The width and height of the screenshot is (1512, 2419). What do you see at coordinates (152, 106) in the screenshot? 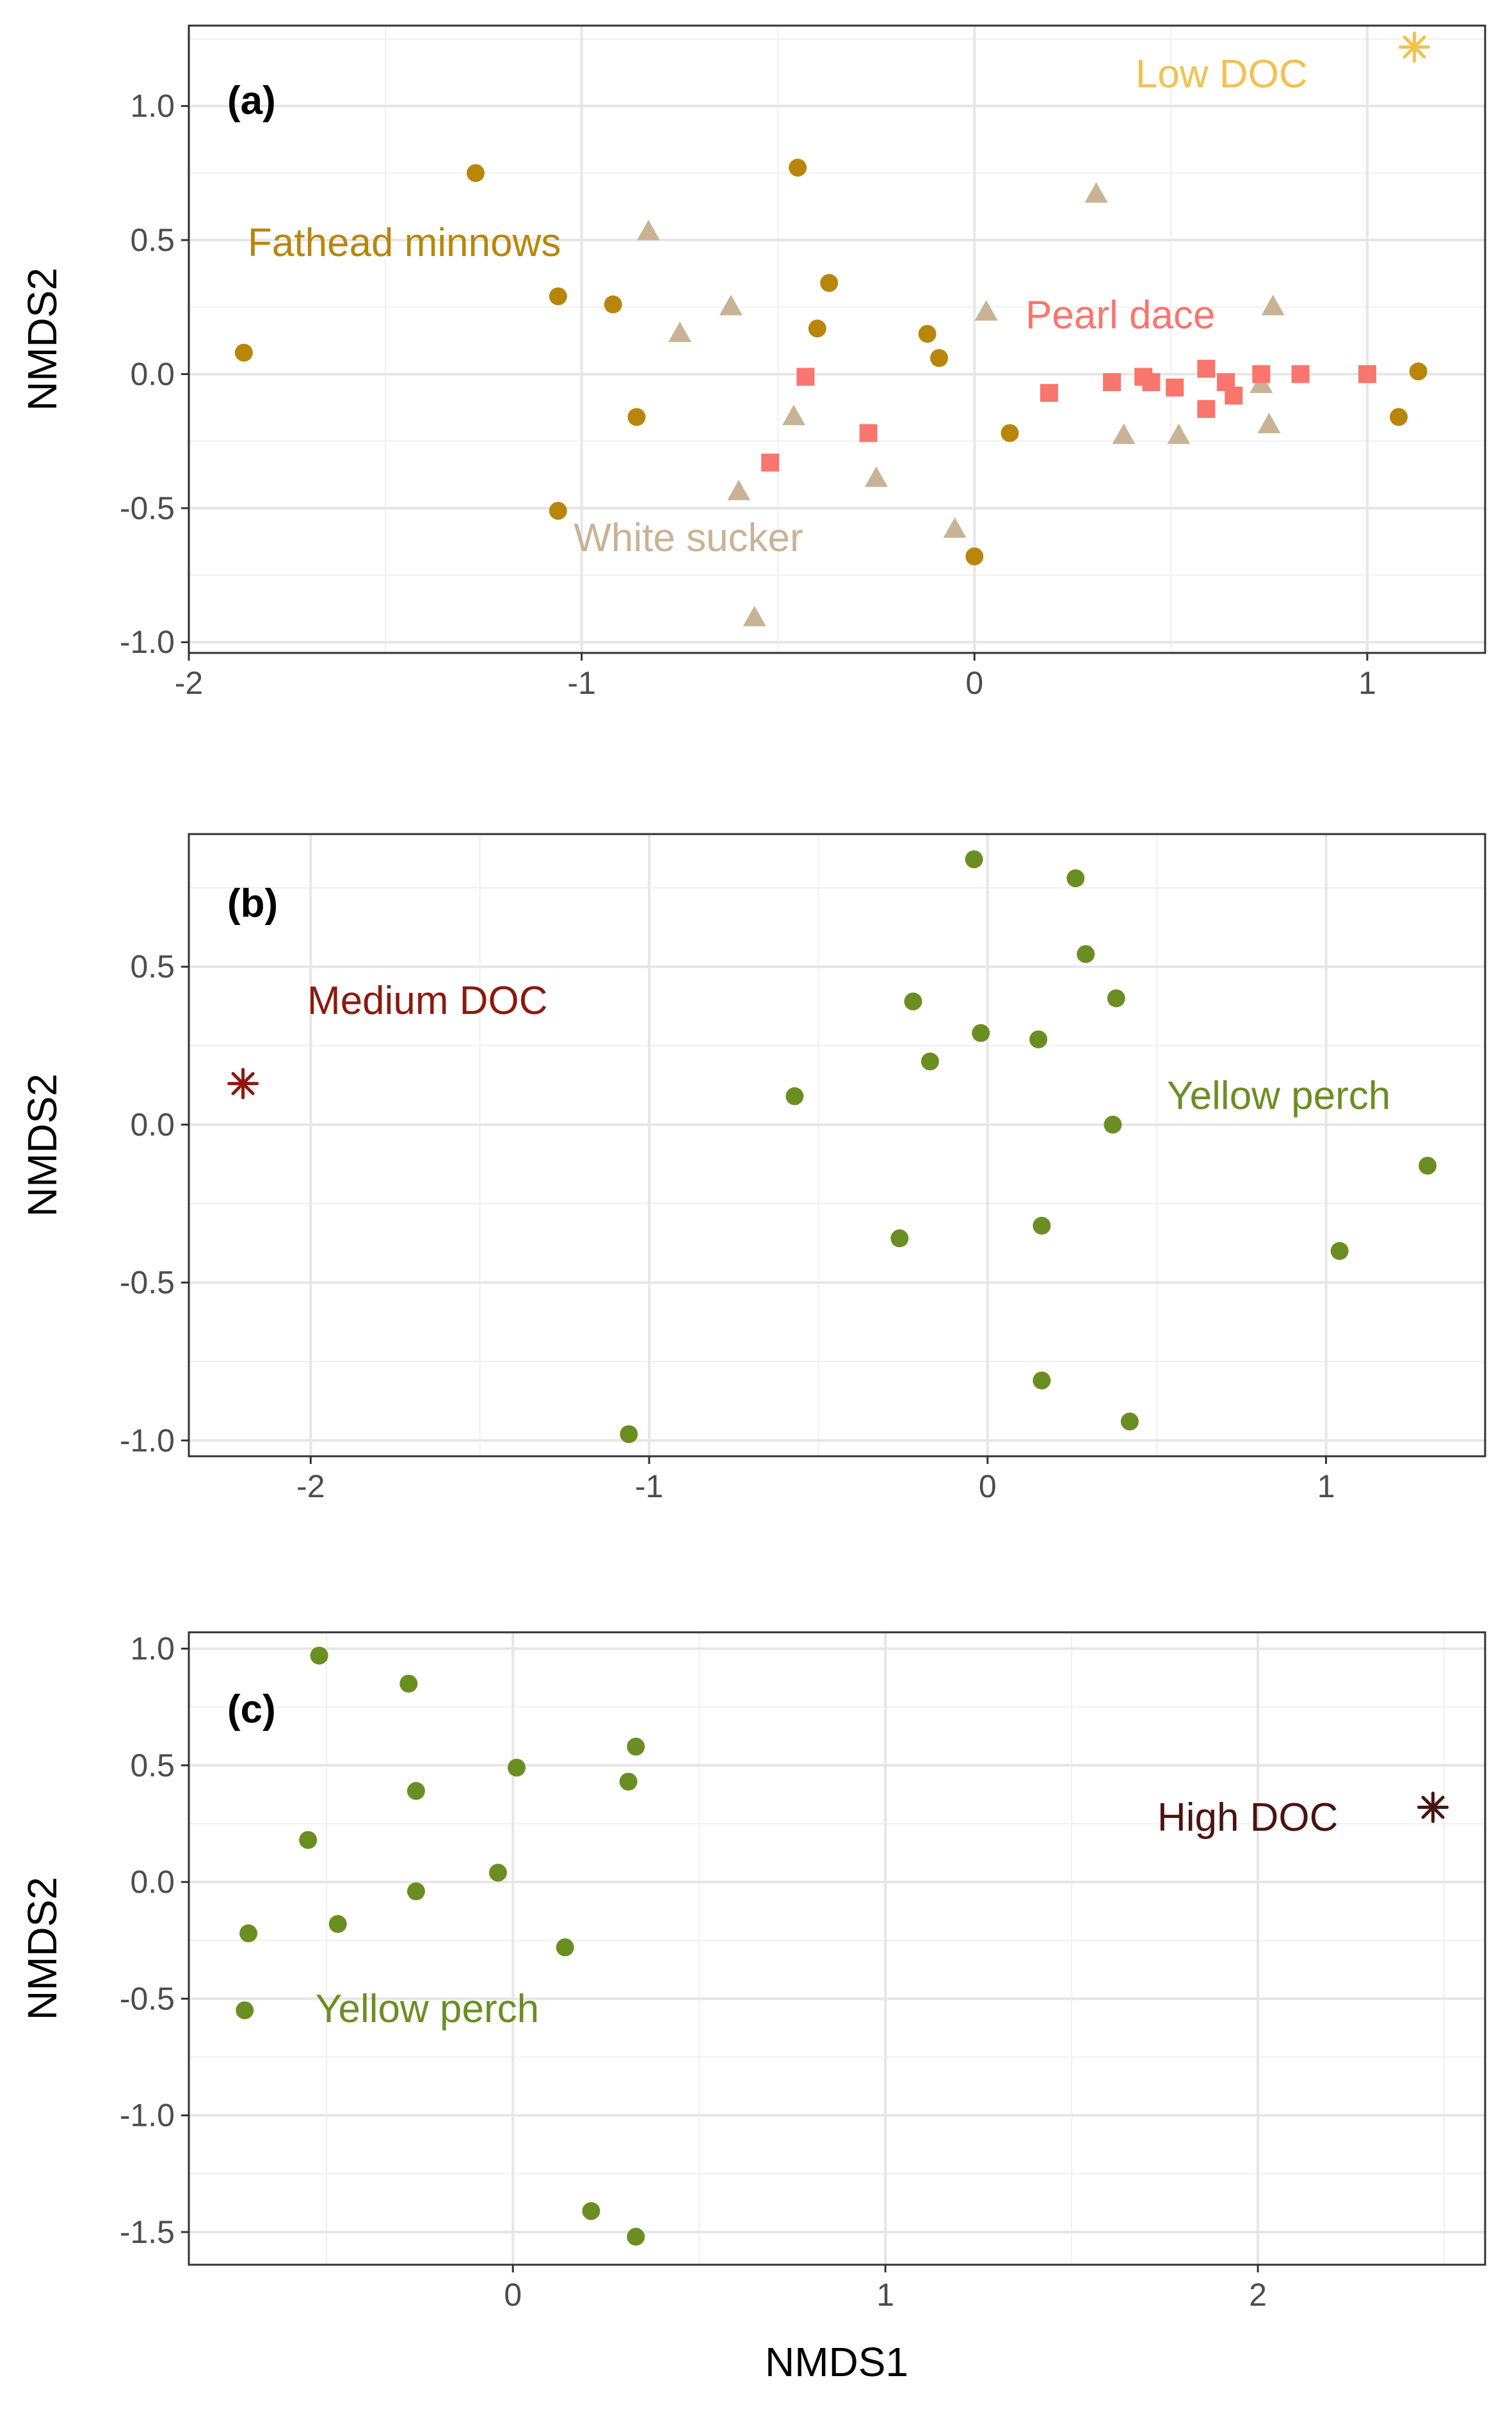
I see `panel-a-y-tick-label: 1.0` at bounding box center [152, 106].